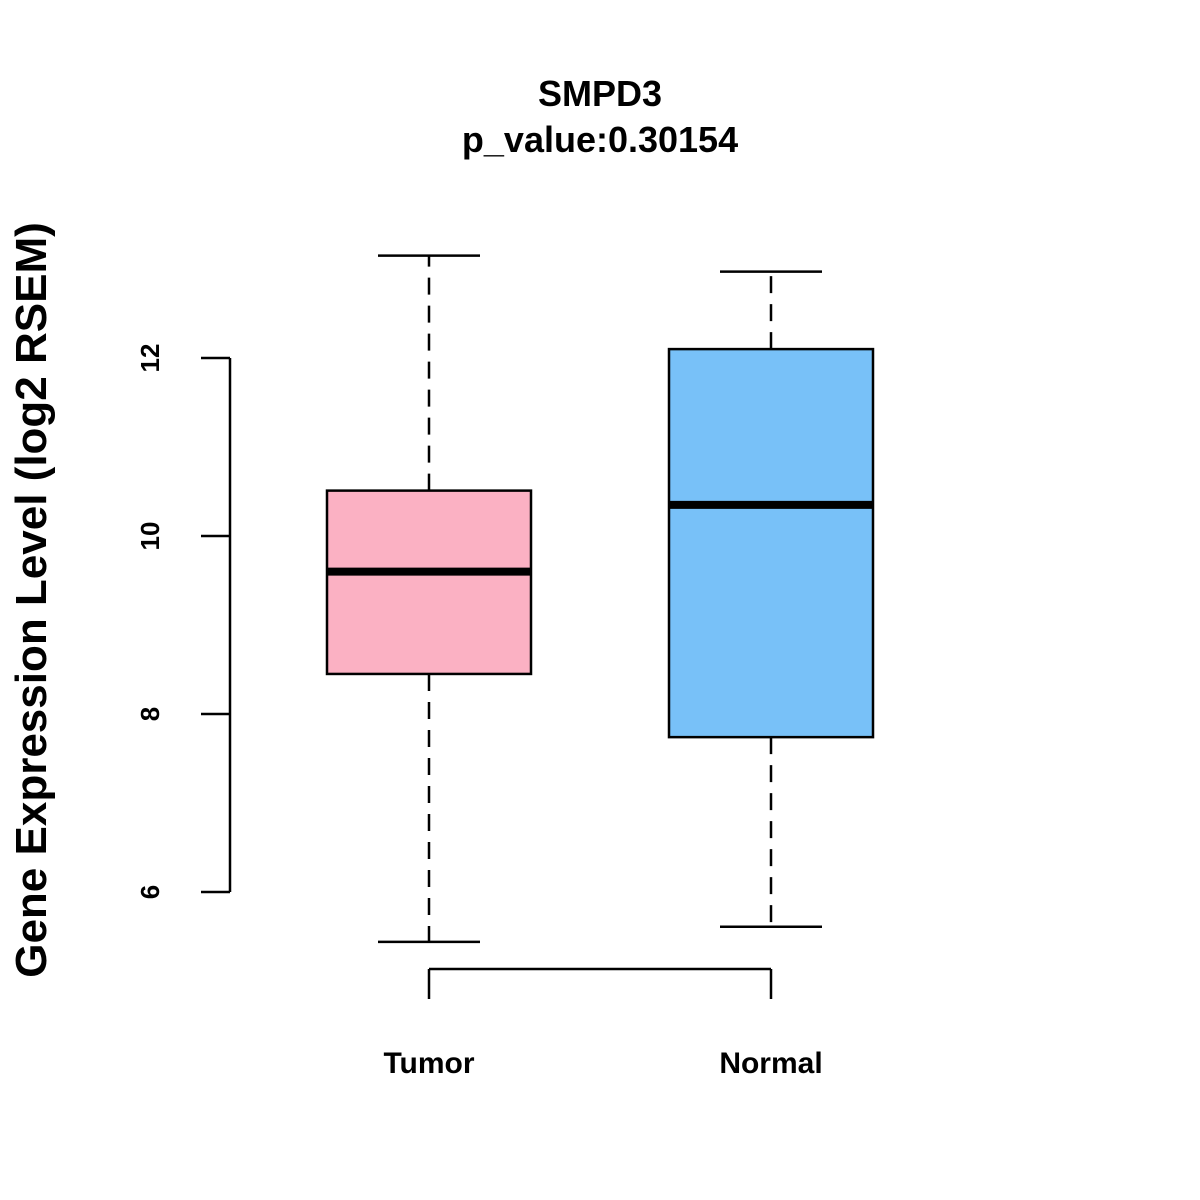 This screenshot has height=1200, width=1200. What do you see at coordinates (428, 1063) in the screenshot?
I see `x-tick-label: Tumor` at bounding box center [428, 1063].